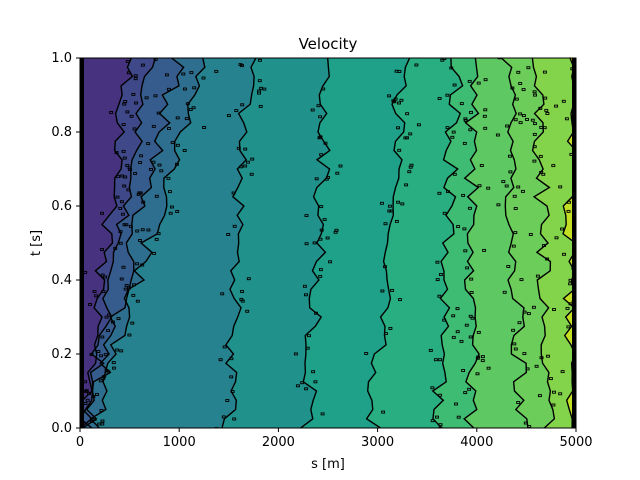 Image resolution: width=640 pixels, height=480 pixels. Describe the element at coordinates (574, 243) in the screenshot. I see `right-edge-contour` at that location.